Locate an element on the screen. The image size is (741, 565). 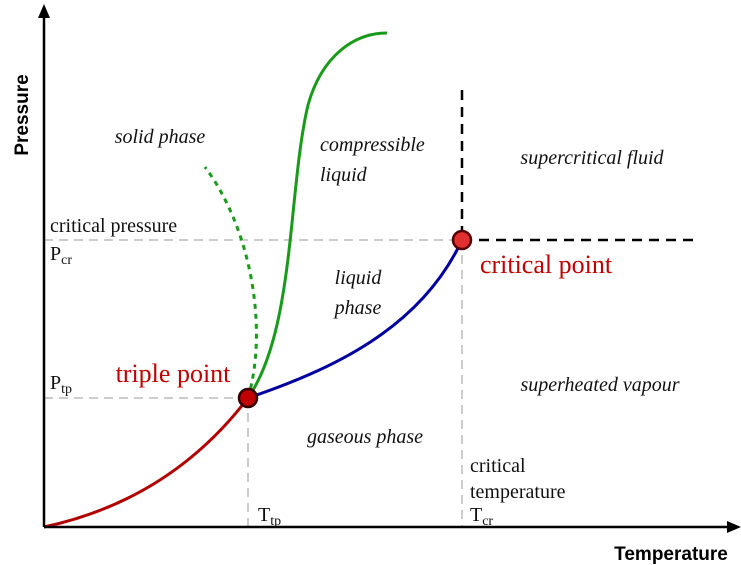
region-label: gaseous phase is located at coordinates (365, 437).